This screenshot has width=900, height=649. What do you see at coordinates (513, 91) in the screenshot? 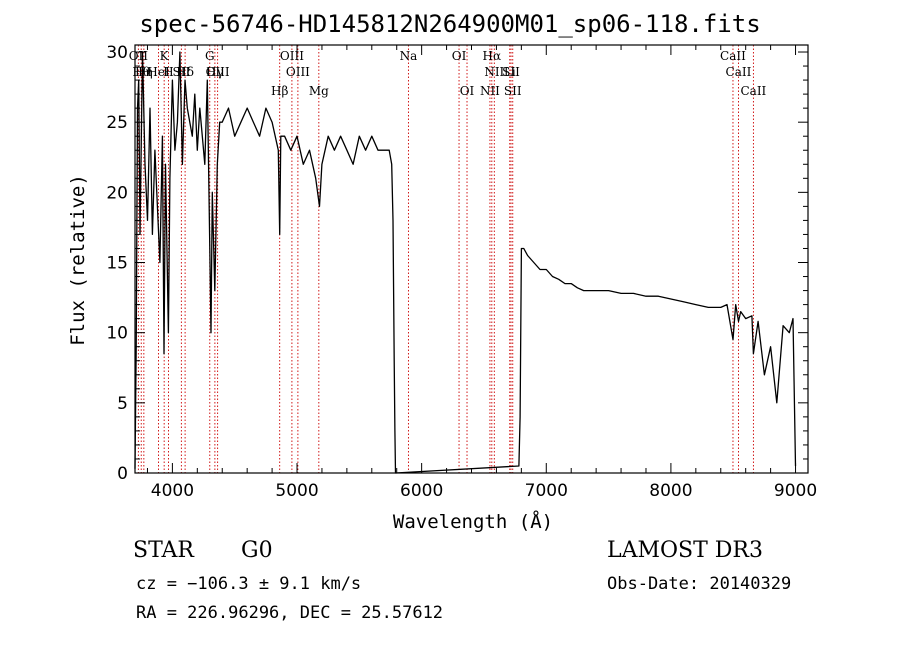
I see `line-label-23: SII` at bounding box center [513, 91].